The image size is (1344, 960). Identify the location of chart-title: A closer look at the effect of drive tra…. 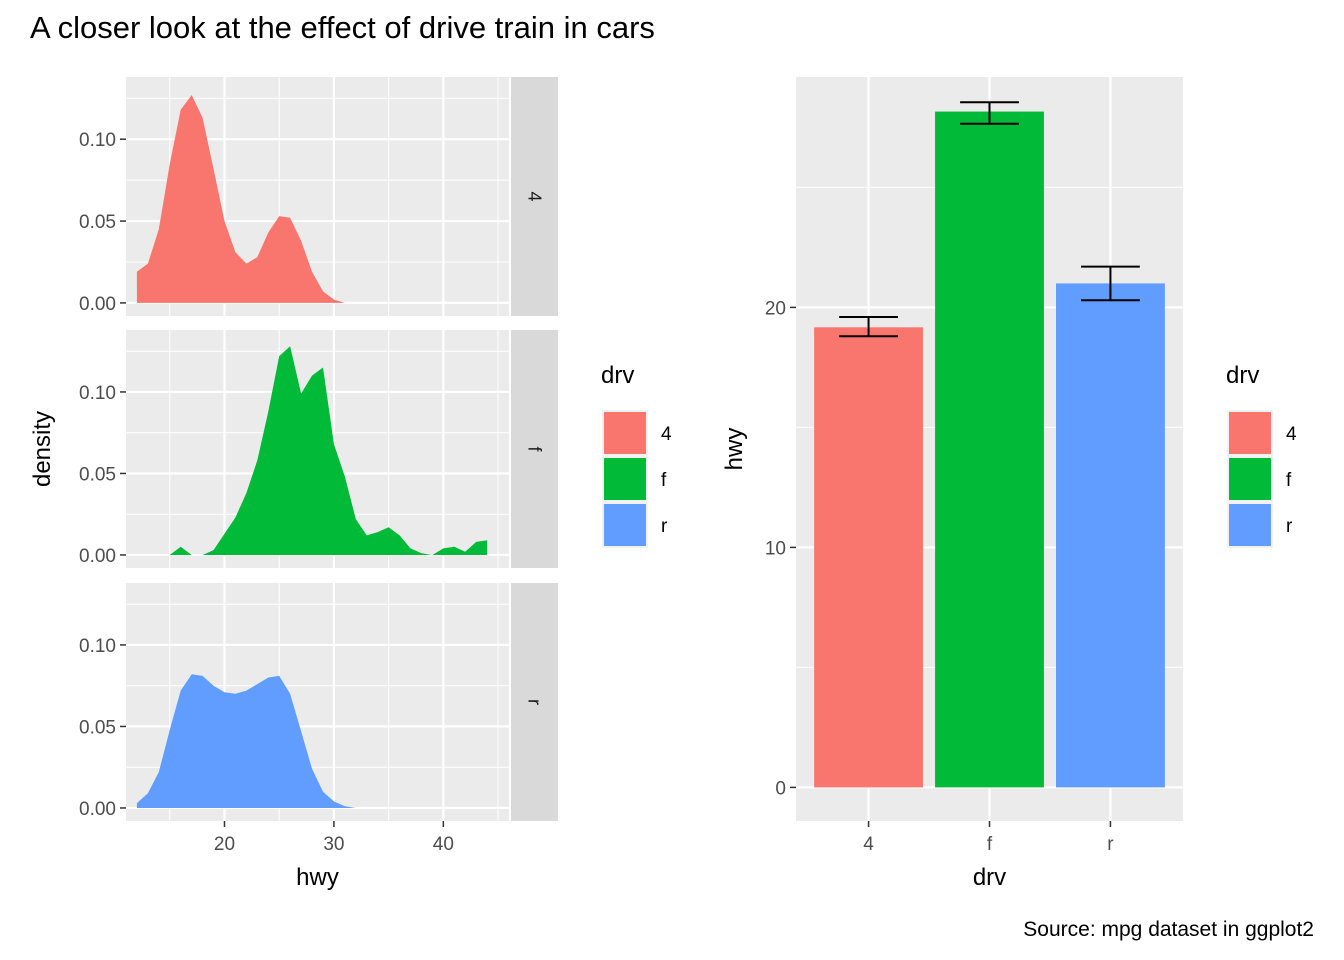
(342, 27).